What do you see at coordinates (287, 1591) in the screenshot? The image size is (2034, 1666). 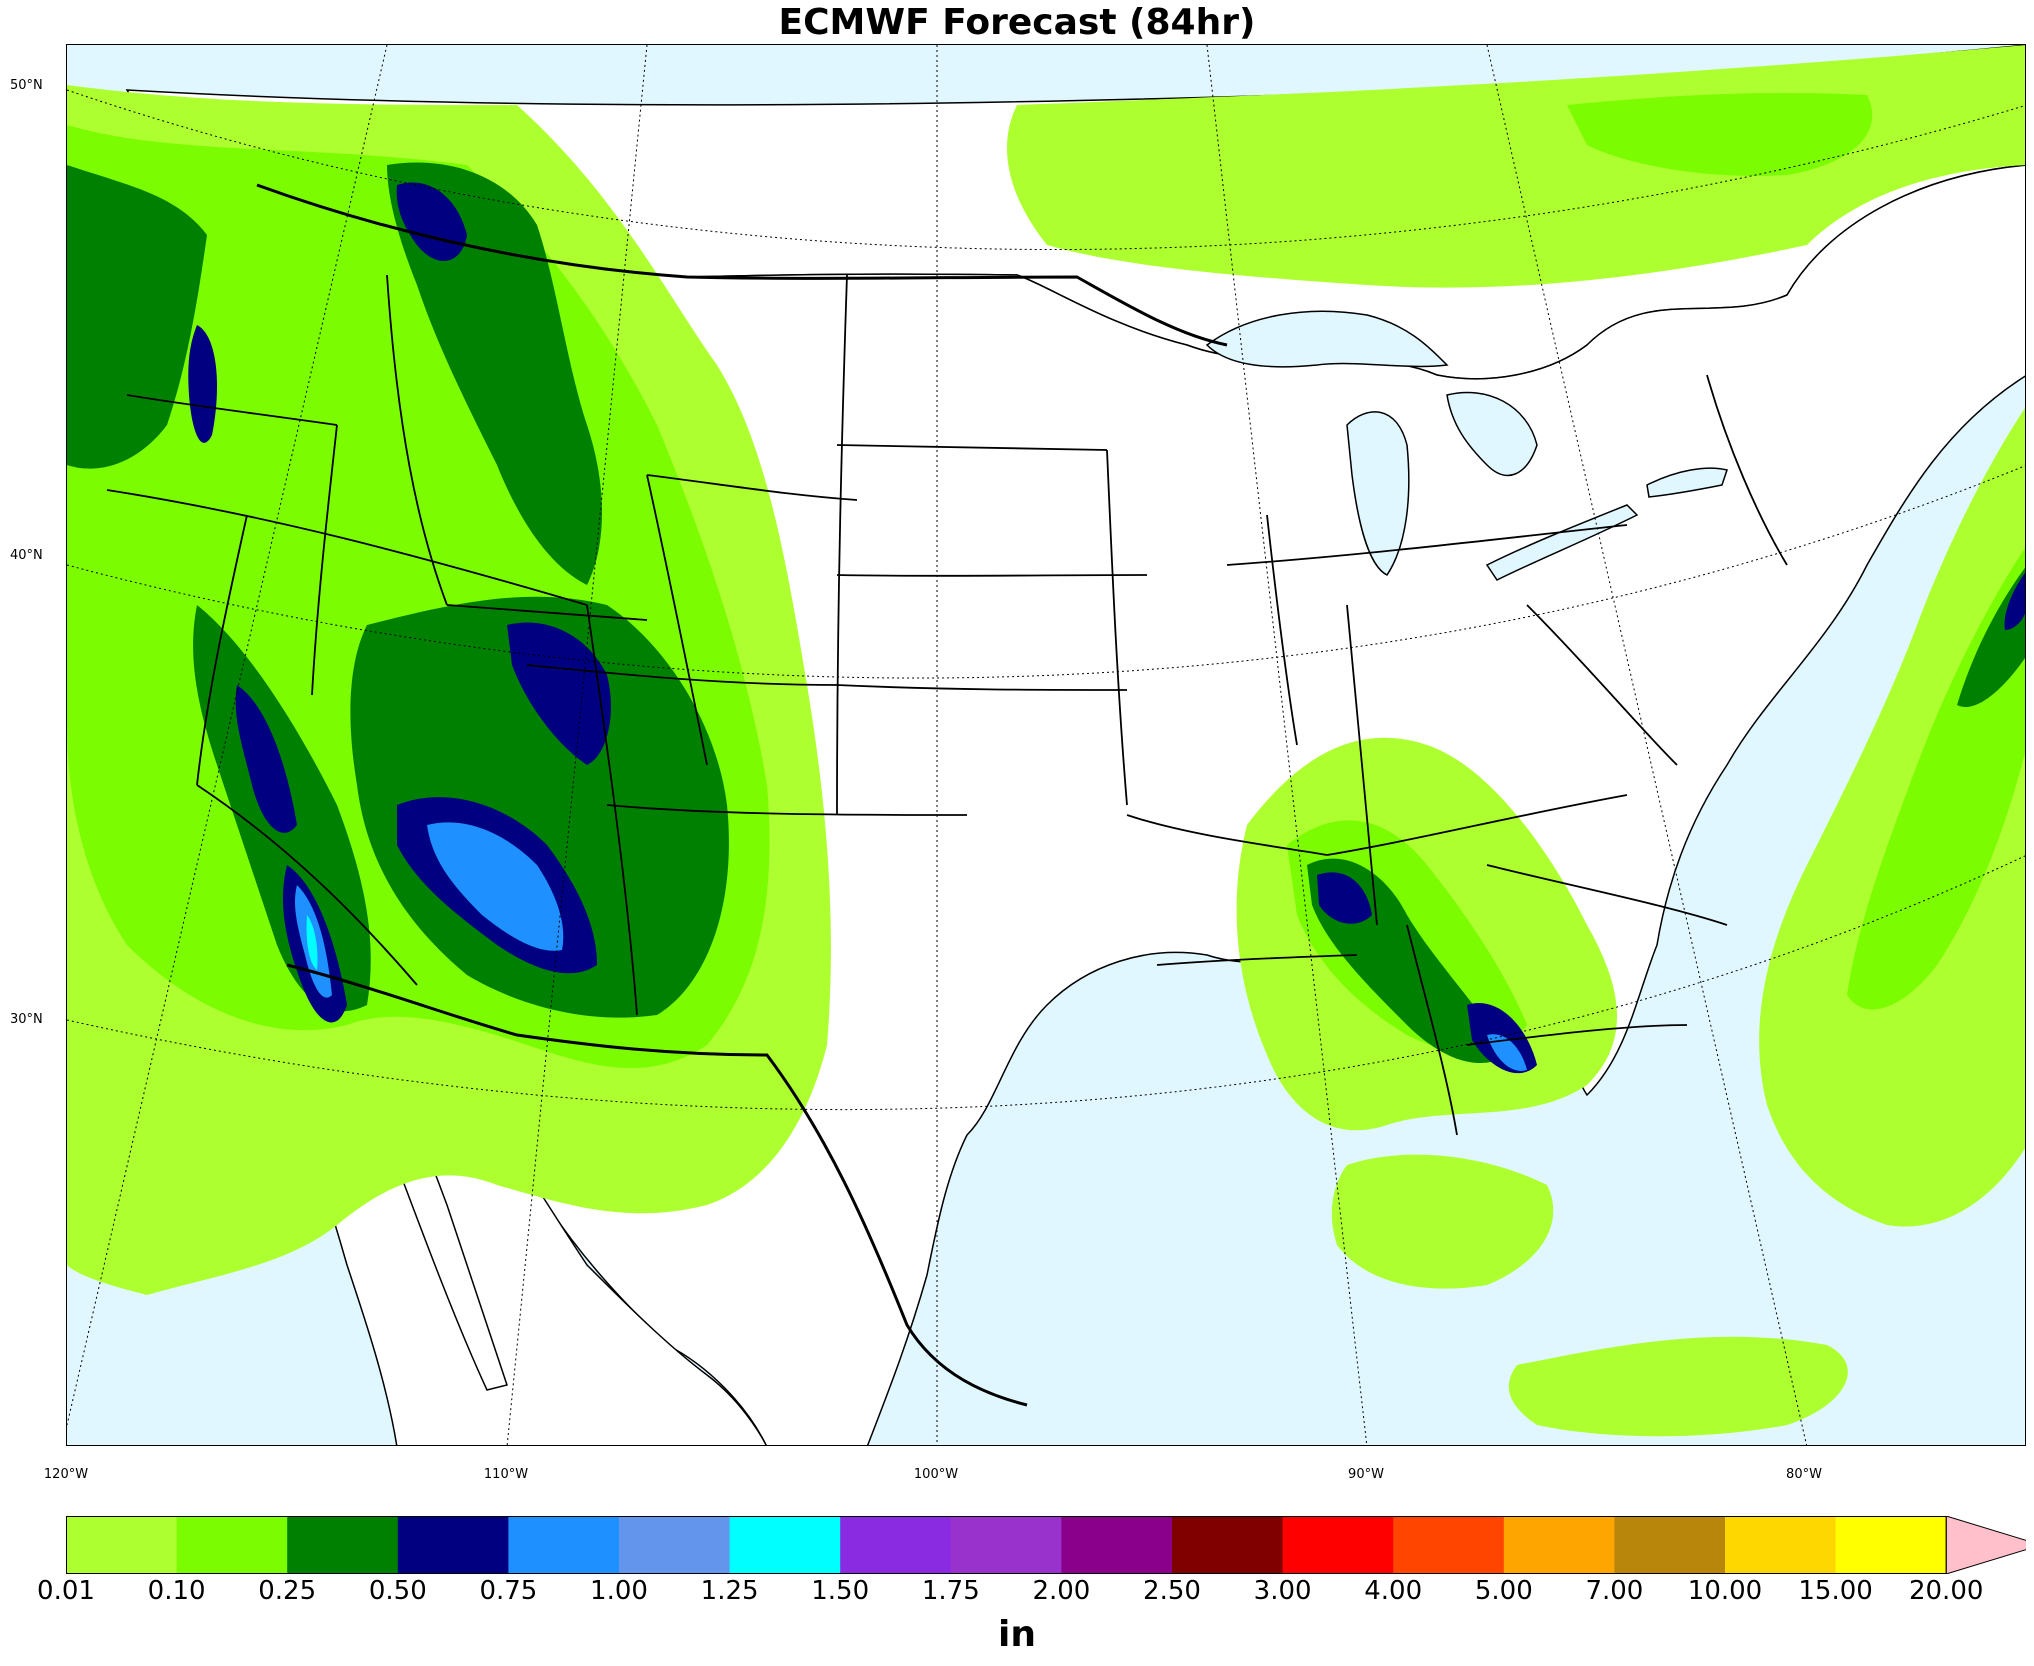 I see `colorbar-tick-label: 0.25` at bounding box center [287, 1591].